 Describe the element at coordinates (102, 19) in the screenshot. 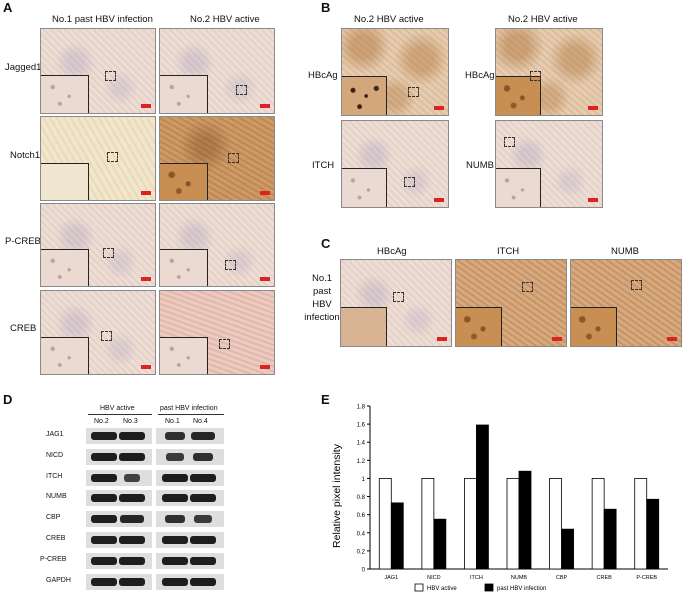

I see `panel-a-col-header-past: No.1 past HBV infection` at that location.